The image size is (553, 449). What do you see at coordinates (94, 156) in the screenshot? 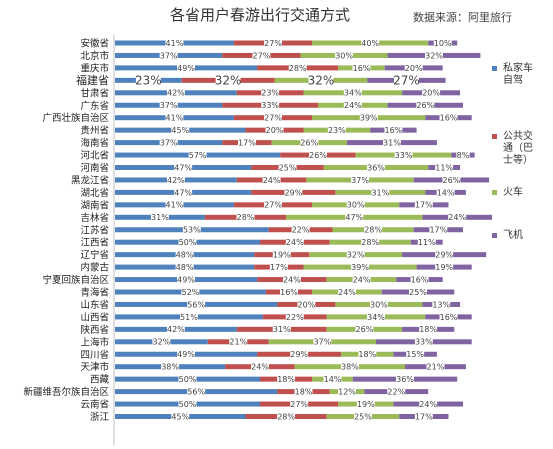
I see `category-label: 河北省` at bounding box center [94, 156].